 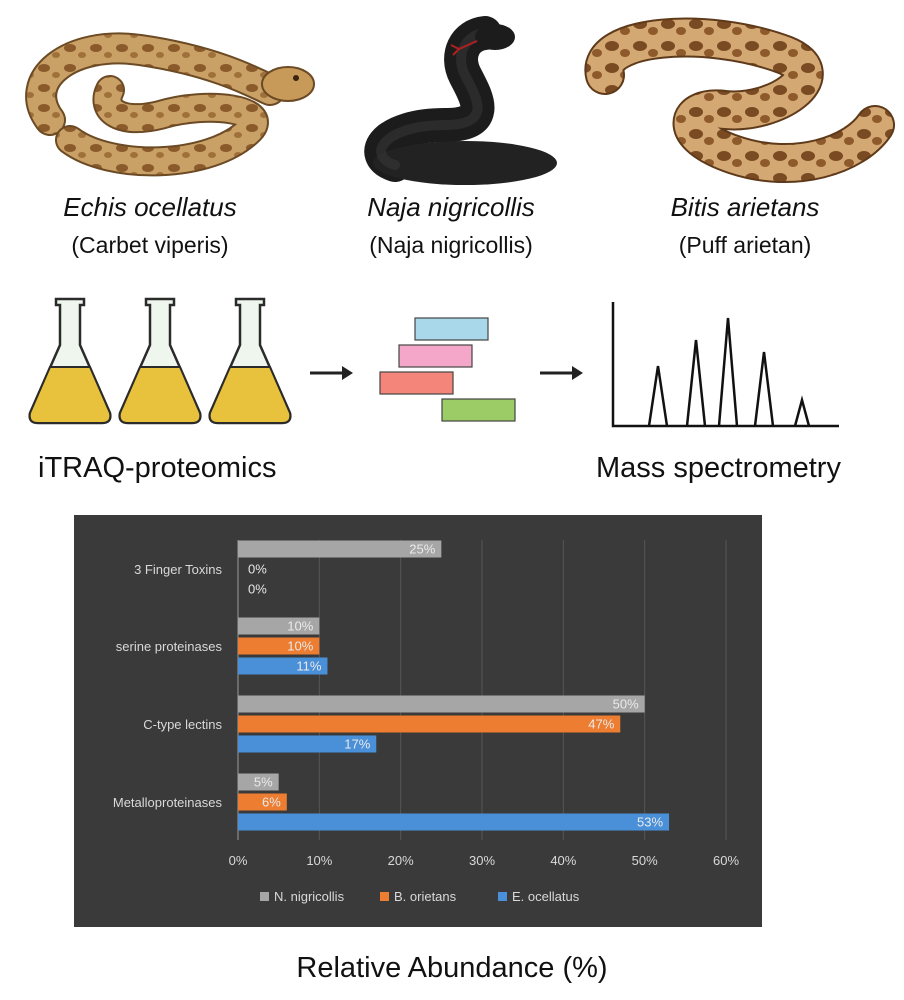 What do you see at coordinates (401, 860) in the screenshot?
I see `x-tick-label: 20%` at bounding box center [401, 860].